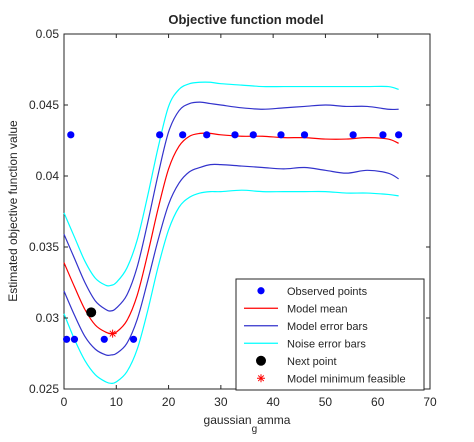 This screenshot has height=442, width=474. Describe the element at coordinates (273, 402) in the screenshot. I see `x-tick-label: 40` at that location.